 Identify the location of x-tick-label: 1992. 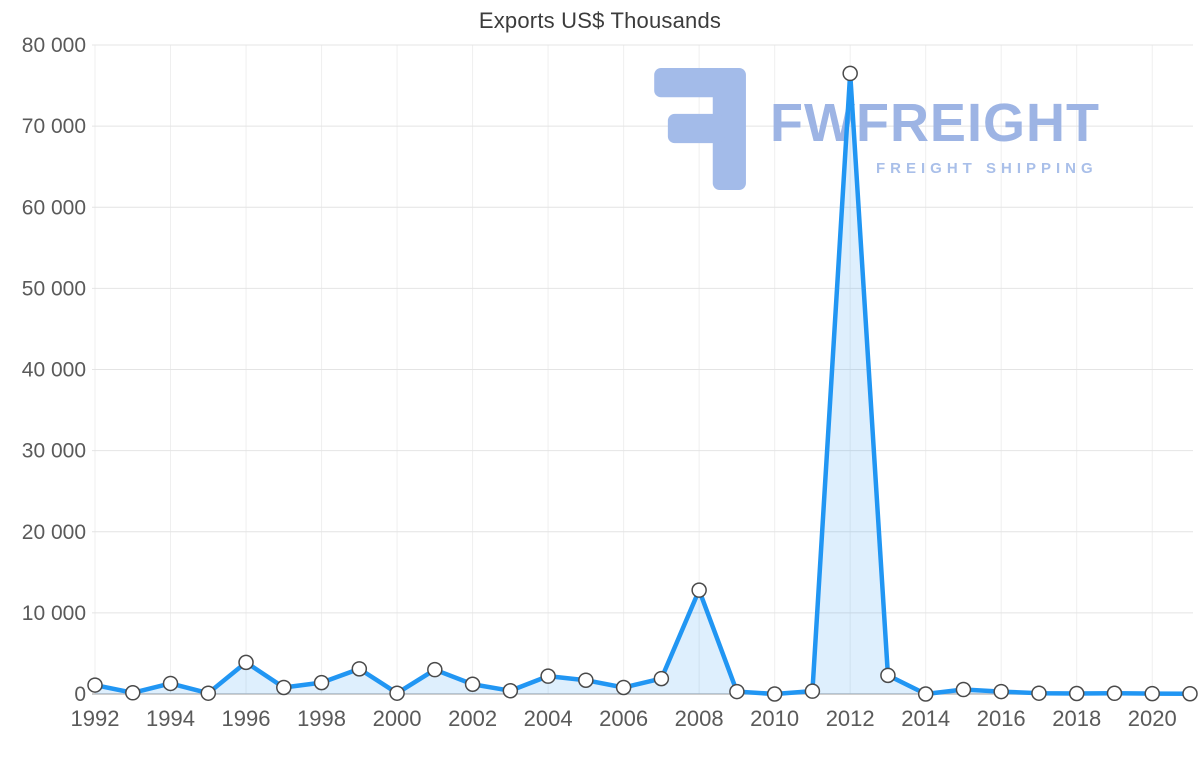
(95, 718).